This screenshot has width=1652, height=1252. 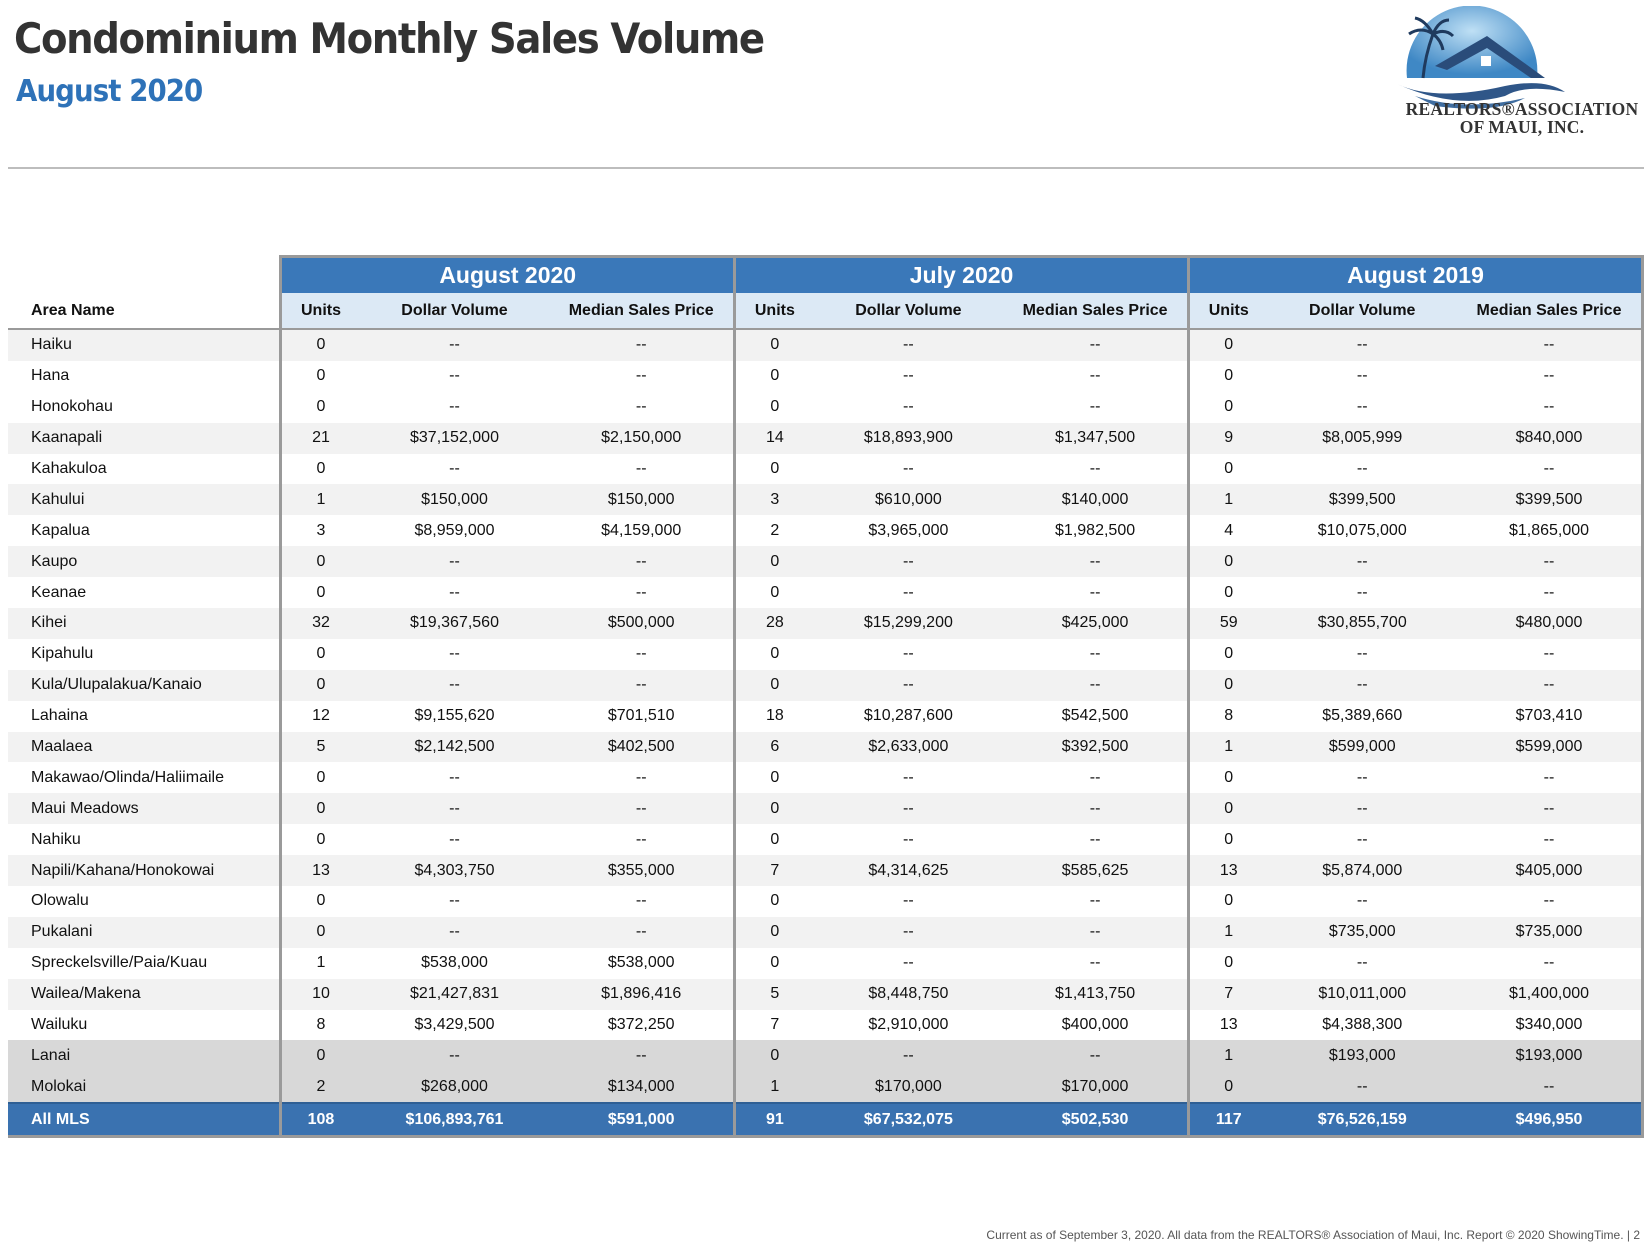 What do you see at coordinates (508, 274) in the screenshot?
I see `group-header-august-2020: August 2020` at bounding box center [508, 274].